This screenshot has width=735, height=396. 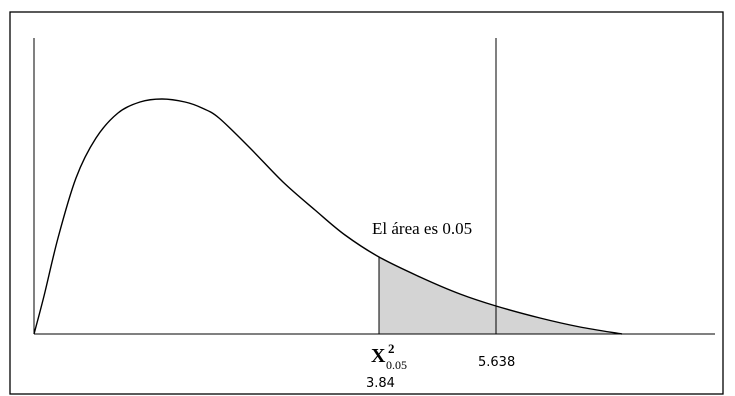 I want to click on critical-value-label: X 2 0.05, so click(x=389, y=356).